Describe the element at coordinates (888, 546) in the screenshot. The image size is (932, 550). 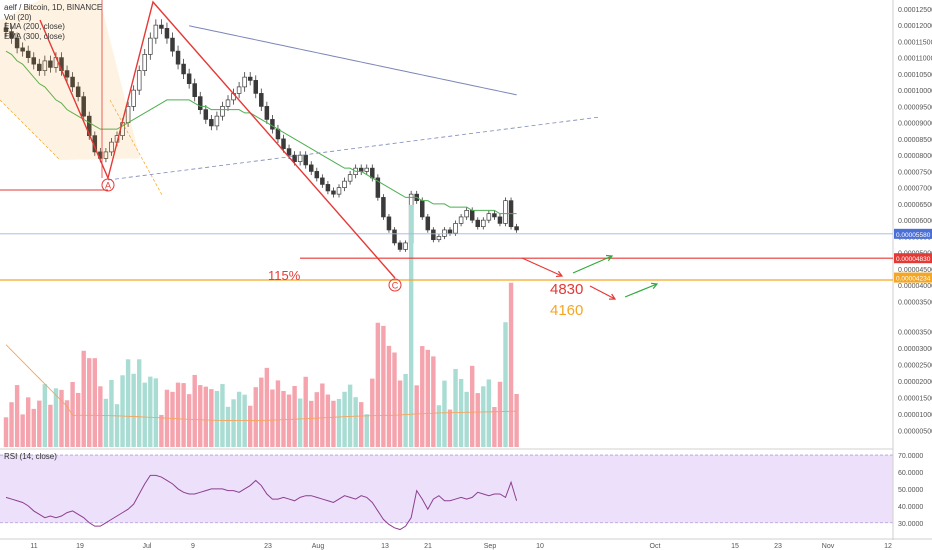
I see `time-tick-label: 12` at that location.